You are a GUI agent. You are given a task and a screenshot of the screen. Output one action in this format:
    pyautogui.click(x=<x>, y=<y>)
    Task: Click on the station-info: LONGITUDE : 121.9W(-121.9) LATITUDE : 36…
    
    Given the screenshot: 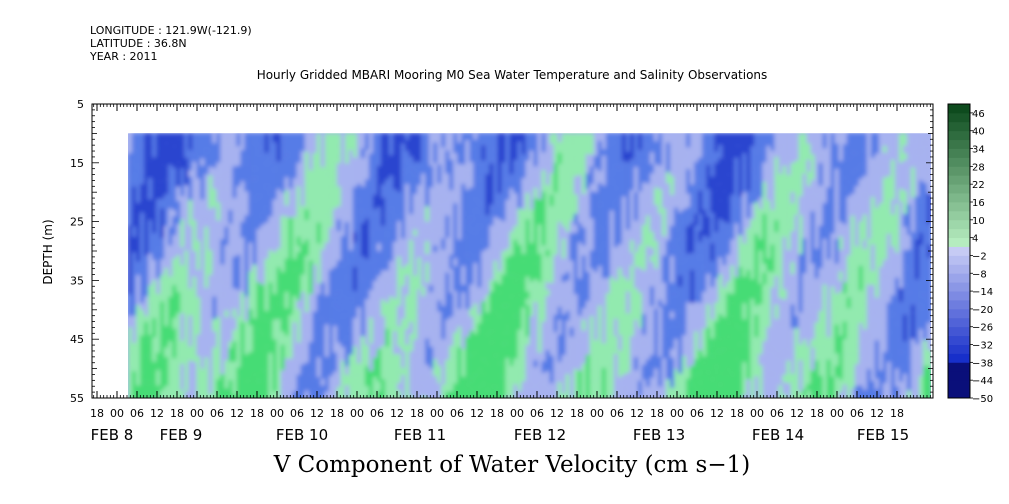 What is the action you would take?
    pyautogui.click(x=171, y=43)
    